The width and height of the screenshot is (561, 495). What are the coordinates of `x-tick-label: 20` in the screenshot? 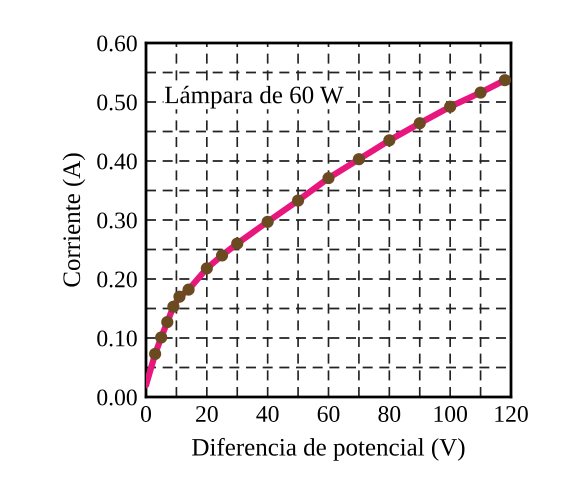 It's located at (207, 414).